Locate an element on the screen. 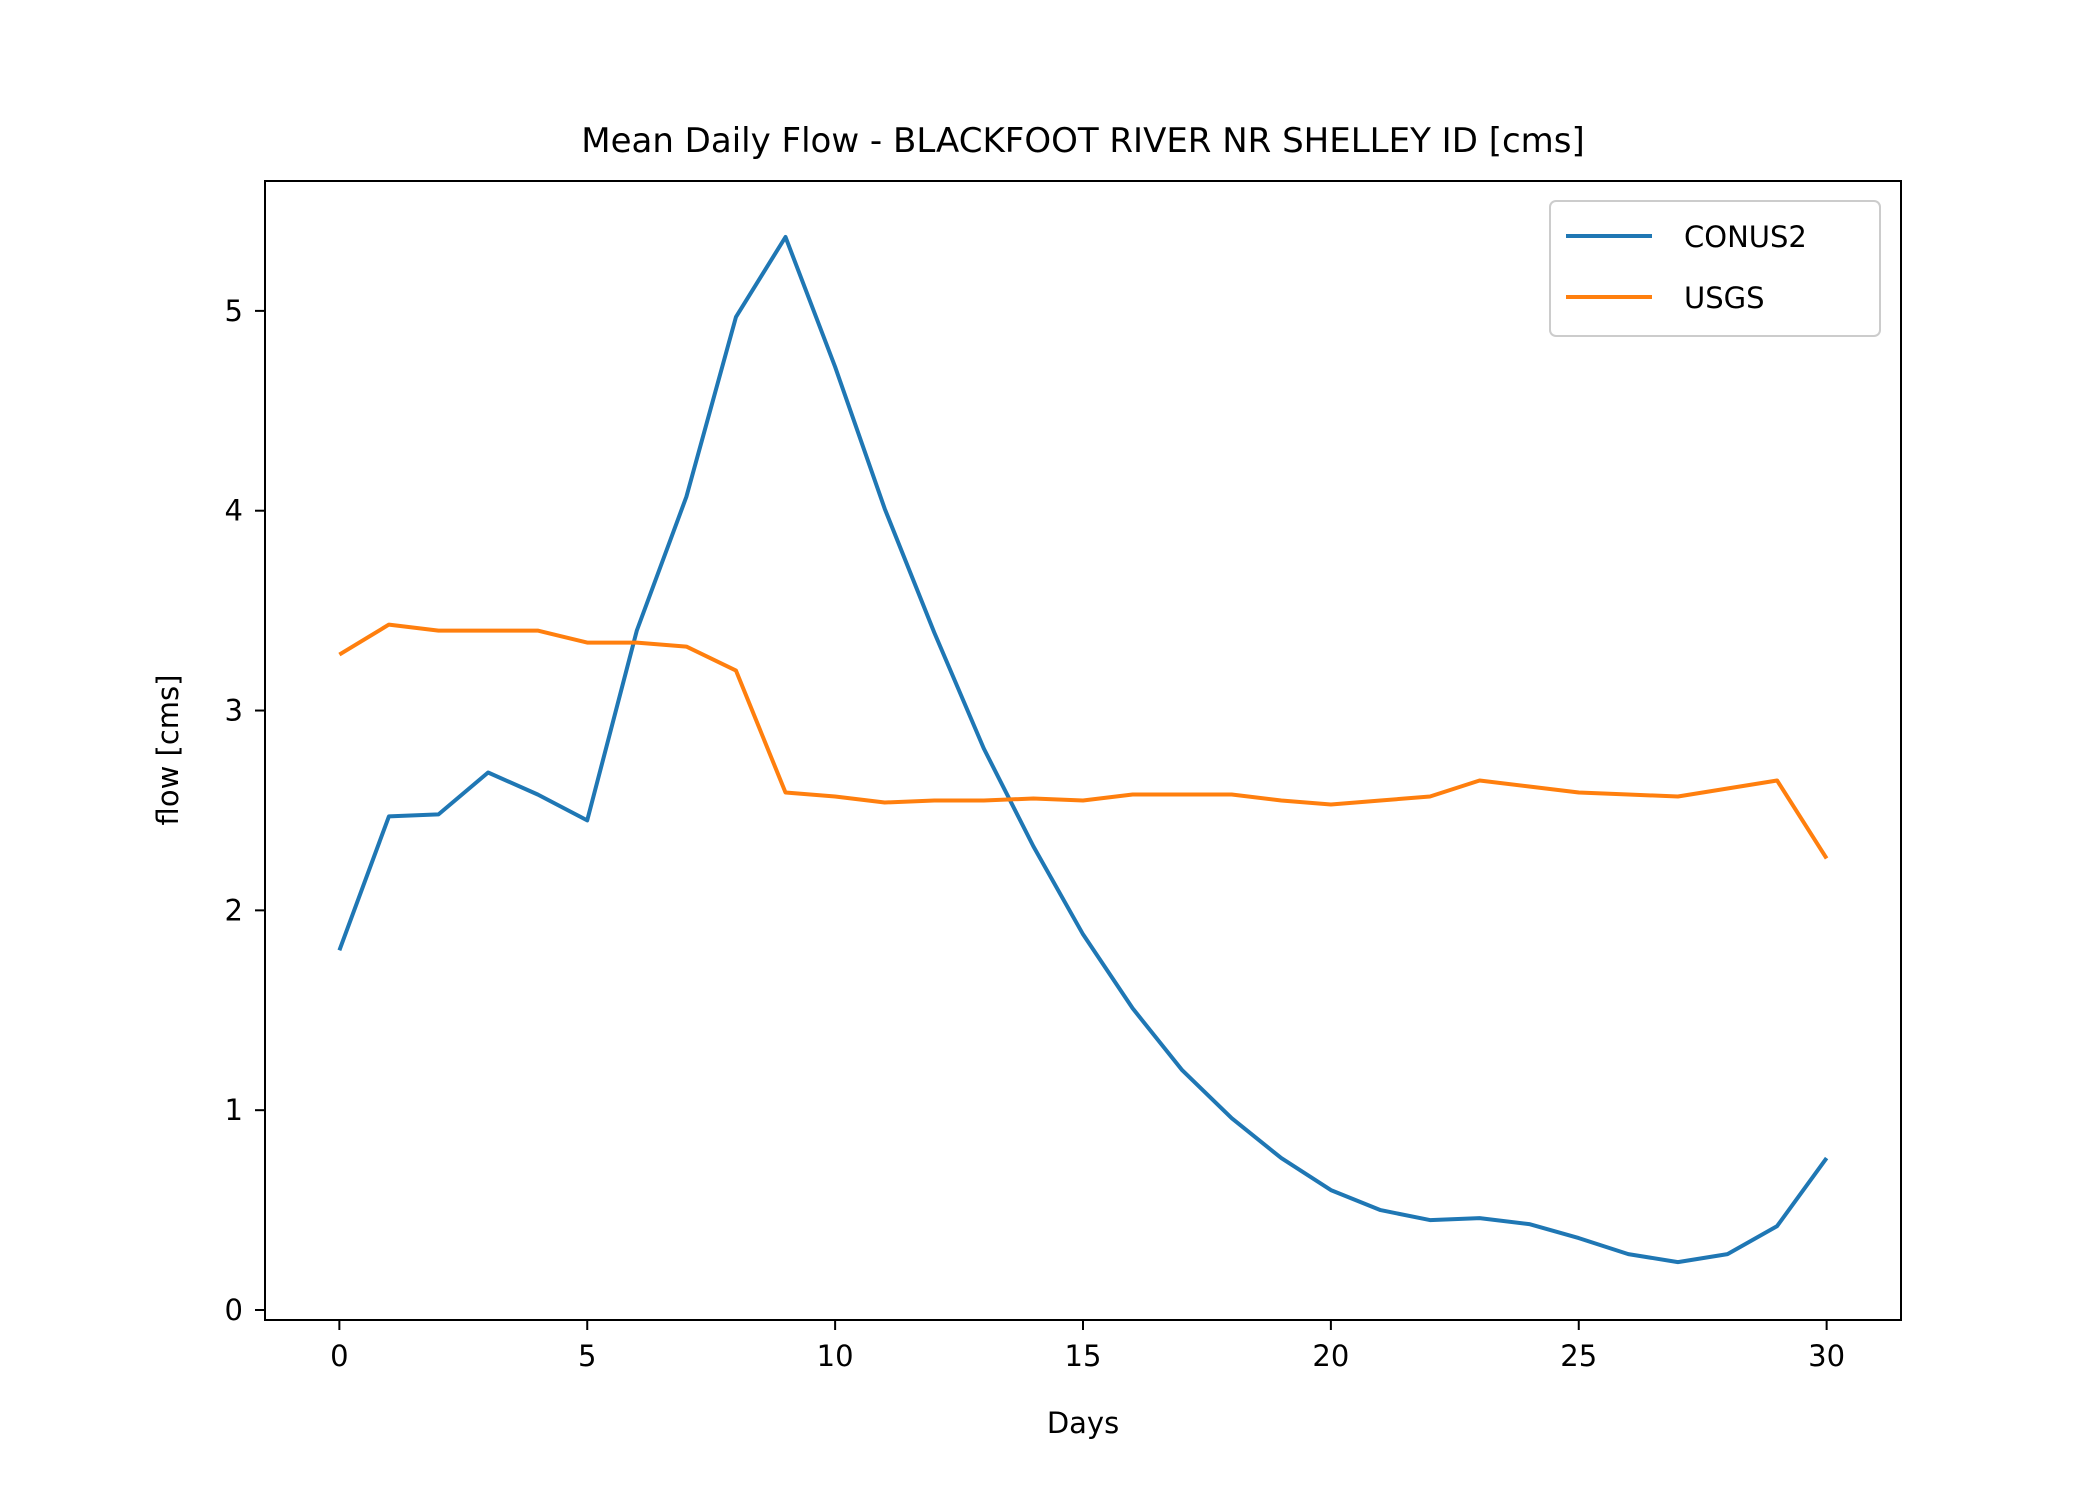  y-tick-label: 3 is located at coordinates (234, 711).